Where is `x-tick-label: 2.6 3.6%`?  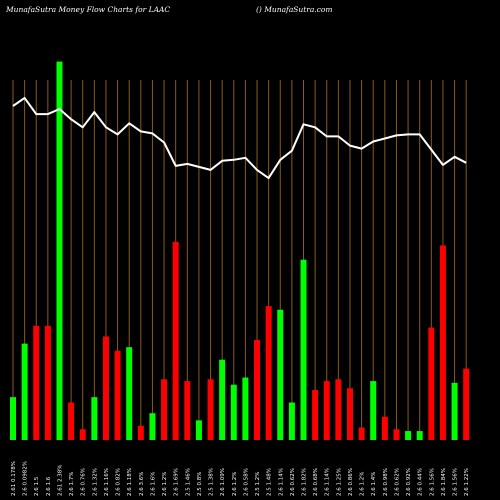
x-tick-label: 2.6 3.6% is located at coordinates (142, 484).